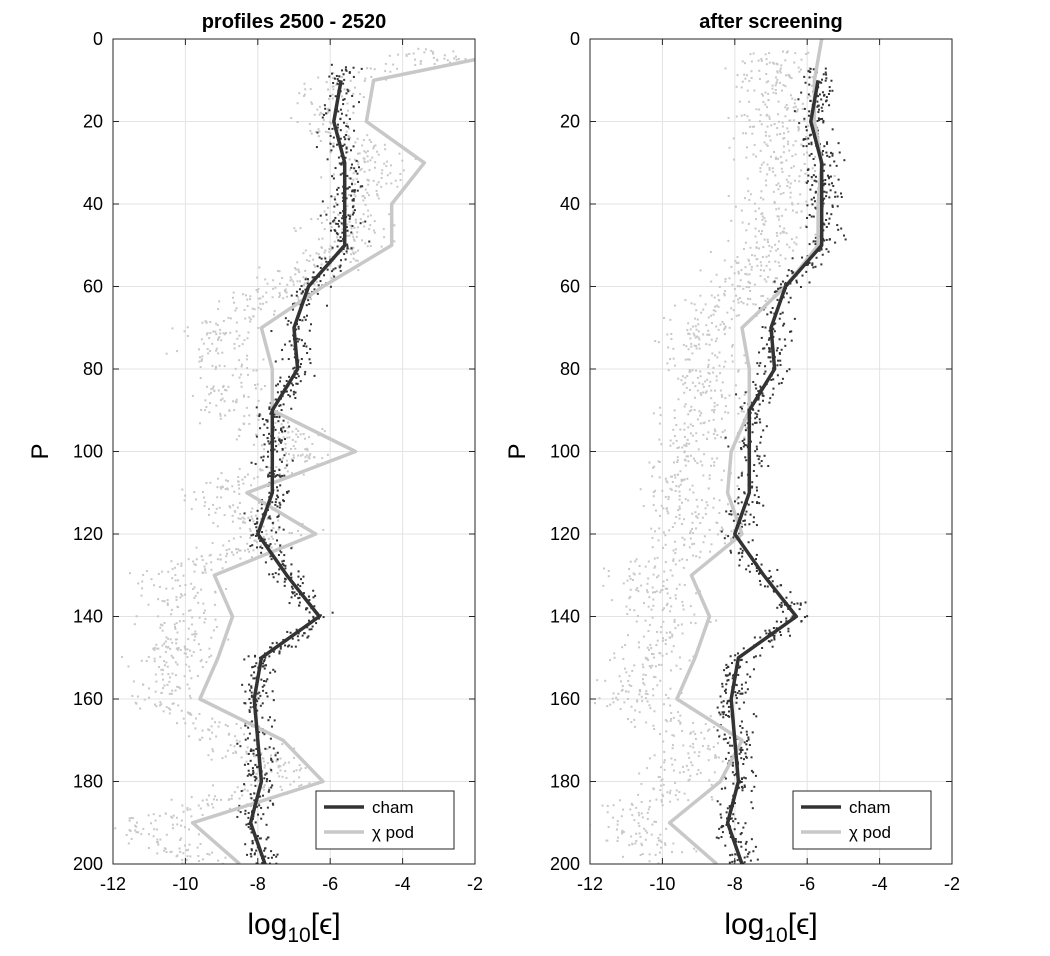 The height and width of the screenshot is (956, 1050). Describe the element at coordinates (862, 820) in the screenshot. I see `legend-box` at that location.